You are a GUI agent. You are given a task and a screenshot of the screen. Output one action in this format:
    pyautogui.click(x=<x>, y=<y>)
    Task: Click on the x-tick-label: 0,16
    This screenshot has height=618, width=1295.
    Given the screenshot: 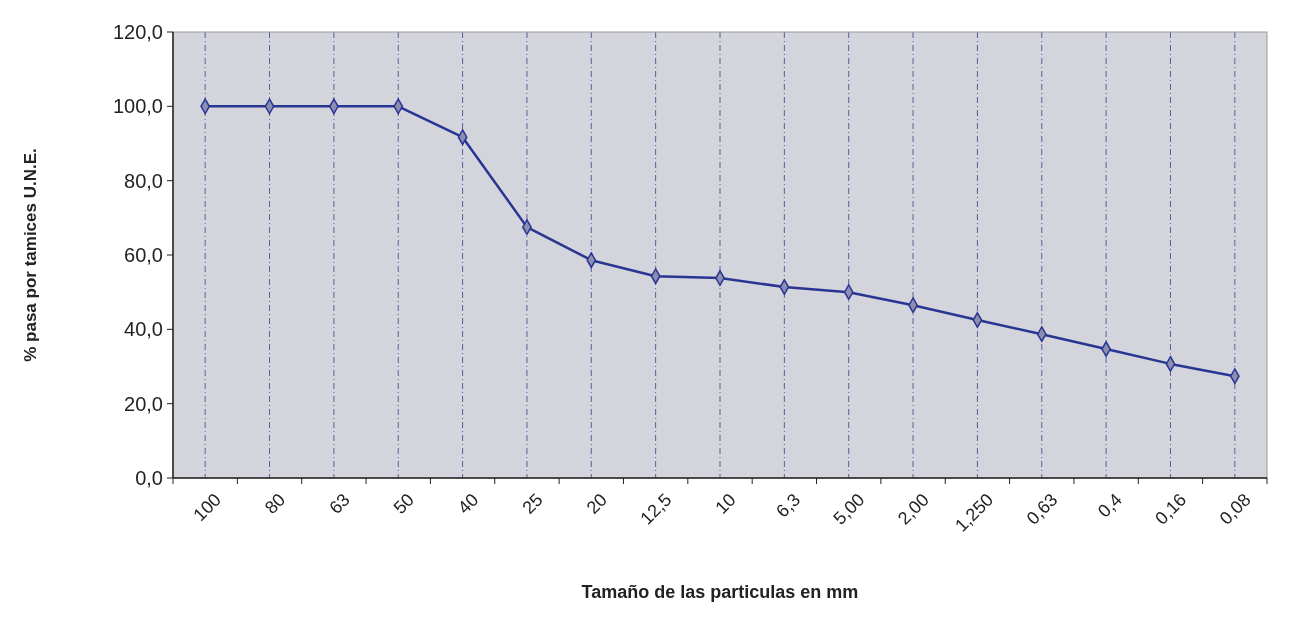 What is the action you would take?
    pyautogui.click(x=1171, y=509)
    